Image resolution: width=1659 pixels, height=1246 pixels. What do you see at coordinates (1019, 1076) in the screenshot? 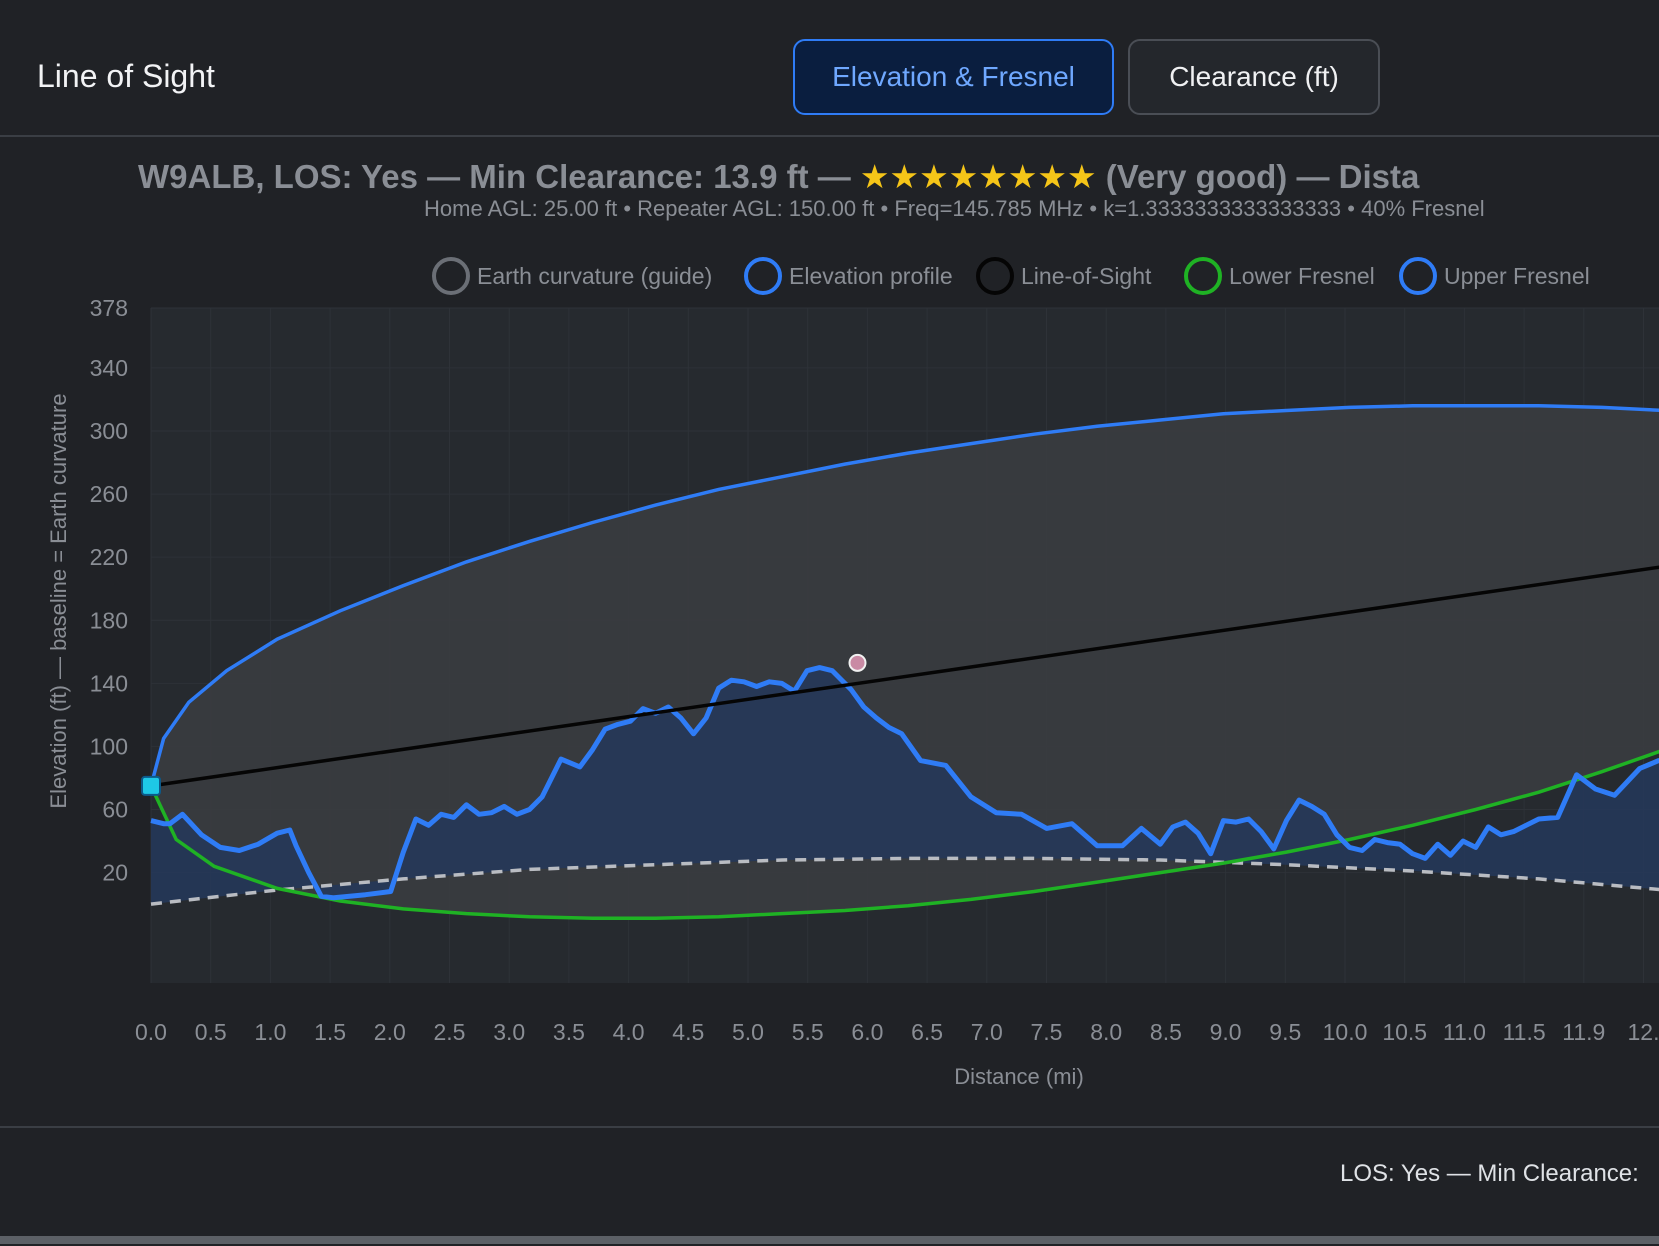
I see `x-axis-label: Distance (mi)` at bounding box center [1019, 1076].